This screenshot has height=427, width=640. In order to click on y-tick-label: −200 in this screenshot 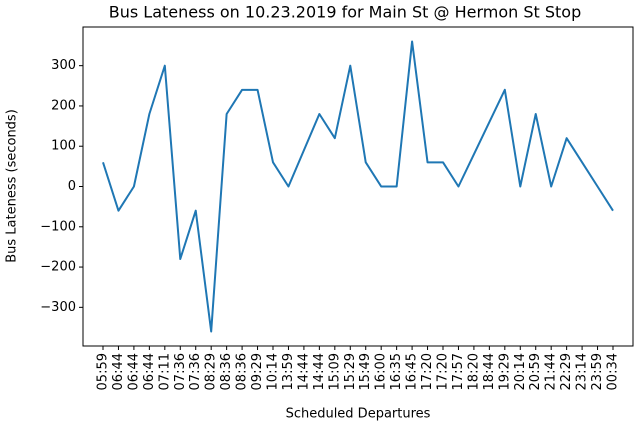, I will do `click(58, 267)`.